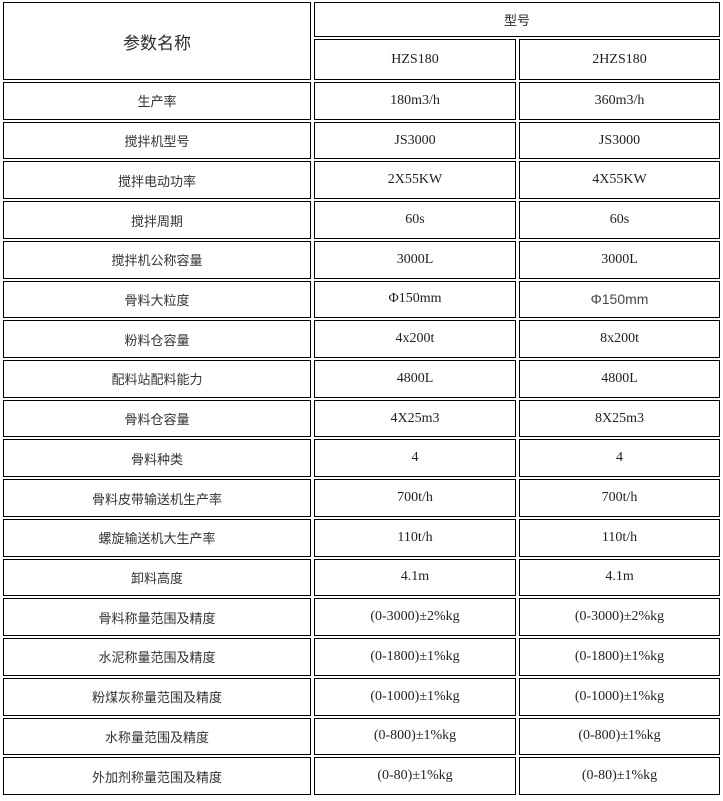 The image size is (723, 801). What do you see at coordinates (157, 299) in the screenshot?
I see `param-cell: 骨料大粒度` at bounding box center [157, 299].